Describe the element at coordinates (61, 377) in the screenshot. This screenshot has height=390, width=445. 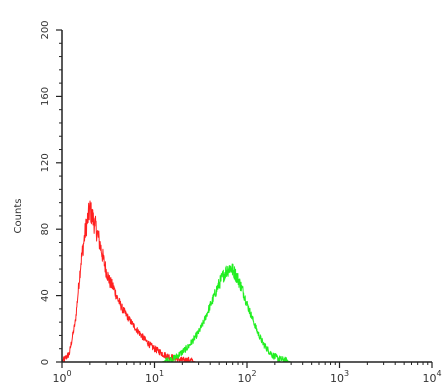
I see `x-tick-label: 10⁰` at that location.